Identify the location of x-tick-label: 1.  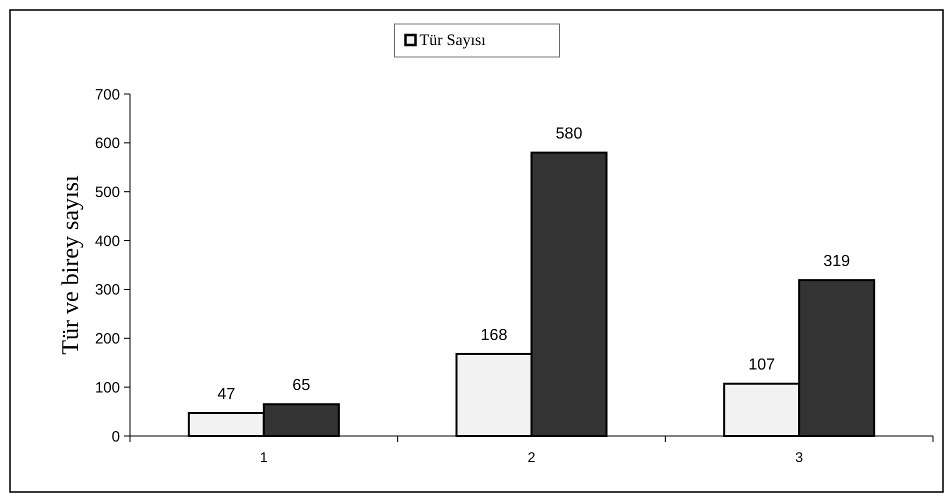
(264, 457).